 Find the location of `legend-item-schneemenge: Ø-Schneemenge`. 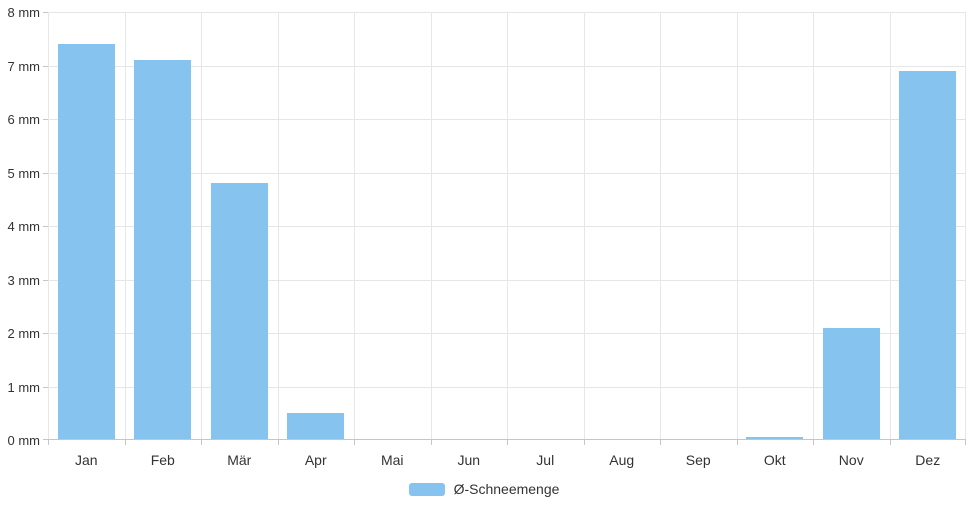

legend-item-schneemenge: Ø-Schneemenge is located at coordinates (484, 489).